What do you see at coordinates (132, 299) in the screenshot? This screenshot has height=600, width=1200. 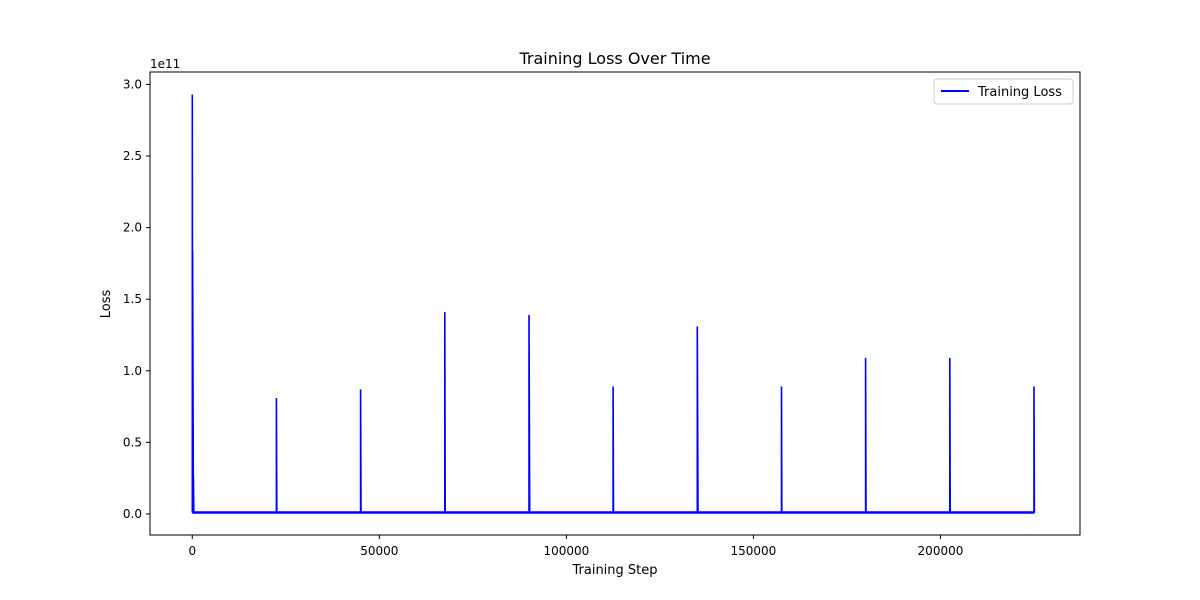 I see `y-tick-label: 1.5` at bounding box center [132, 299].